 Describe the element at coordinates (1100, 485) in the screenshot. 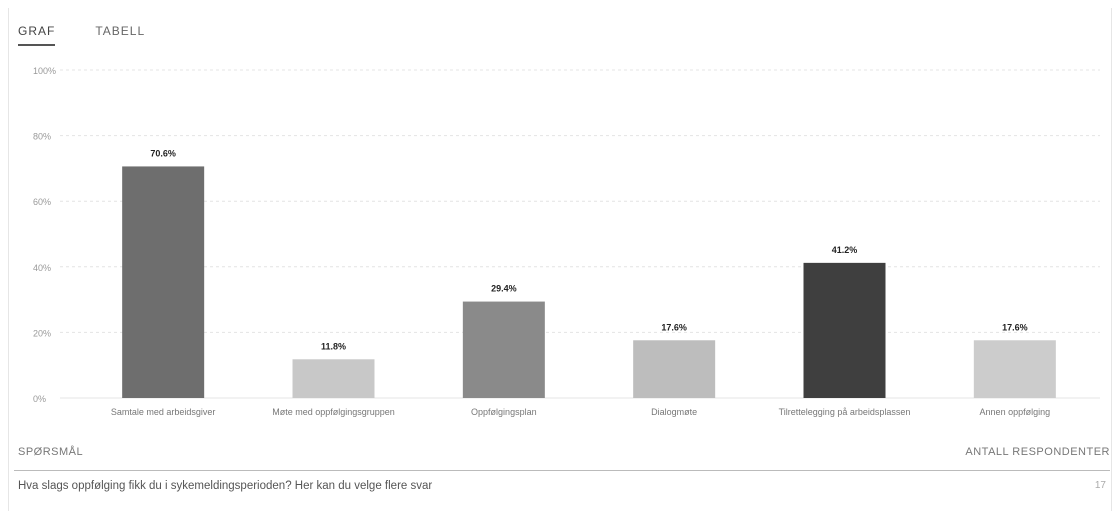

I see `respondents-count: 17` at that location.